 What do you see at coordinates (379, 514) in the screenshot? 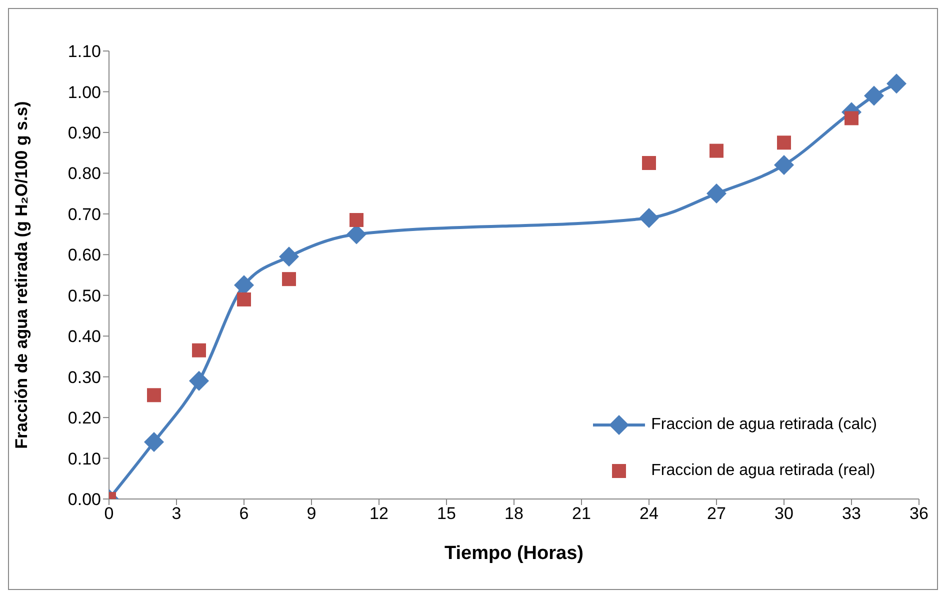
I see `x-tick-label: 12` at bounding box center [379, 514].